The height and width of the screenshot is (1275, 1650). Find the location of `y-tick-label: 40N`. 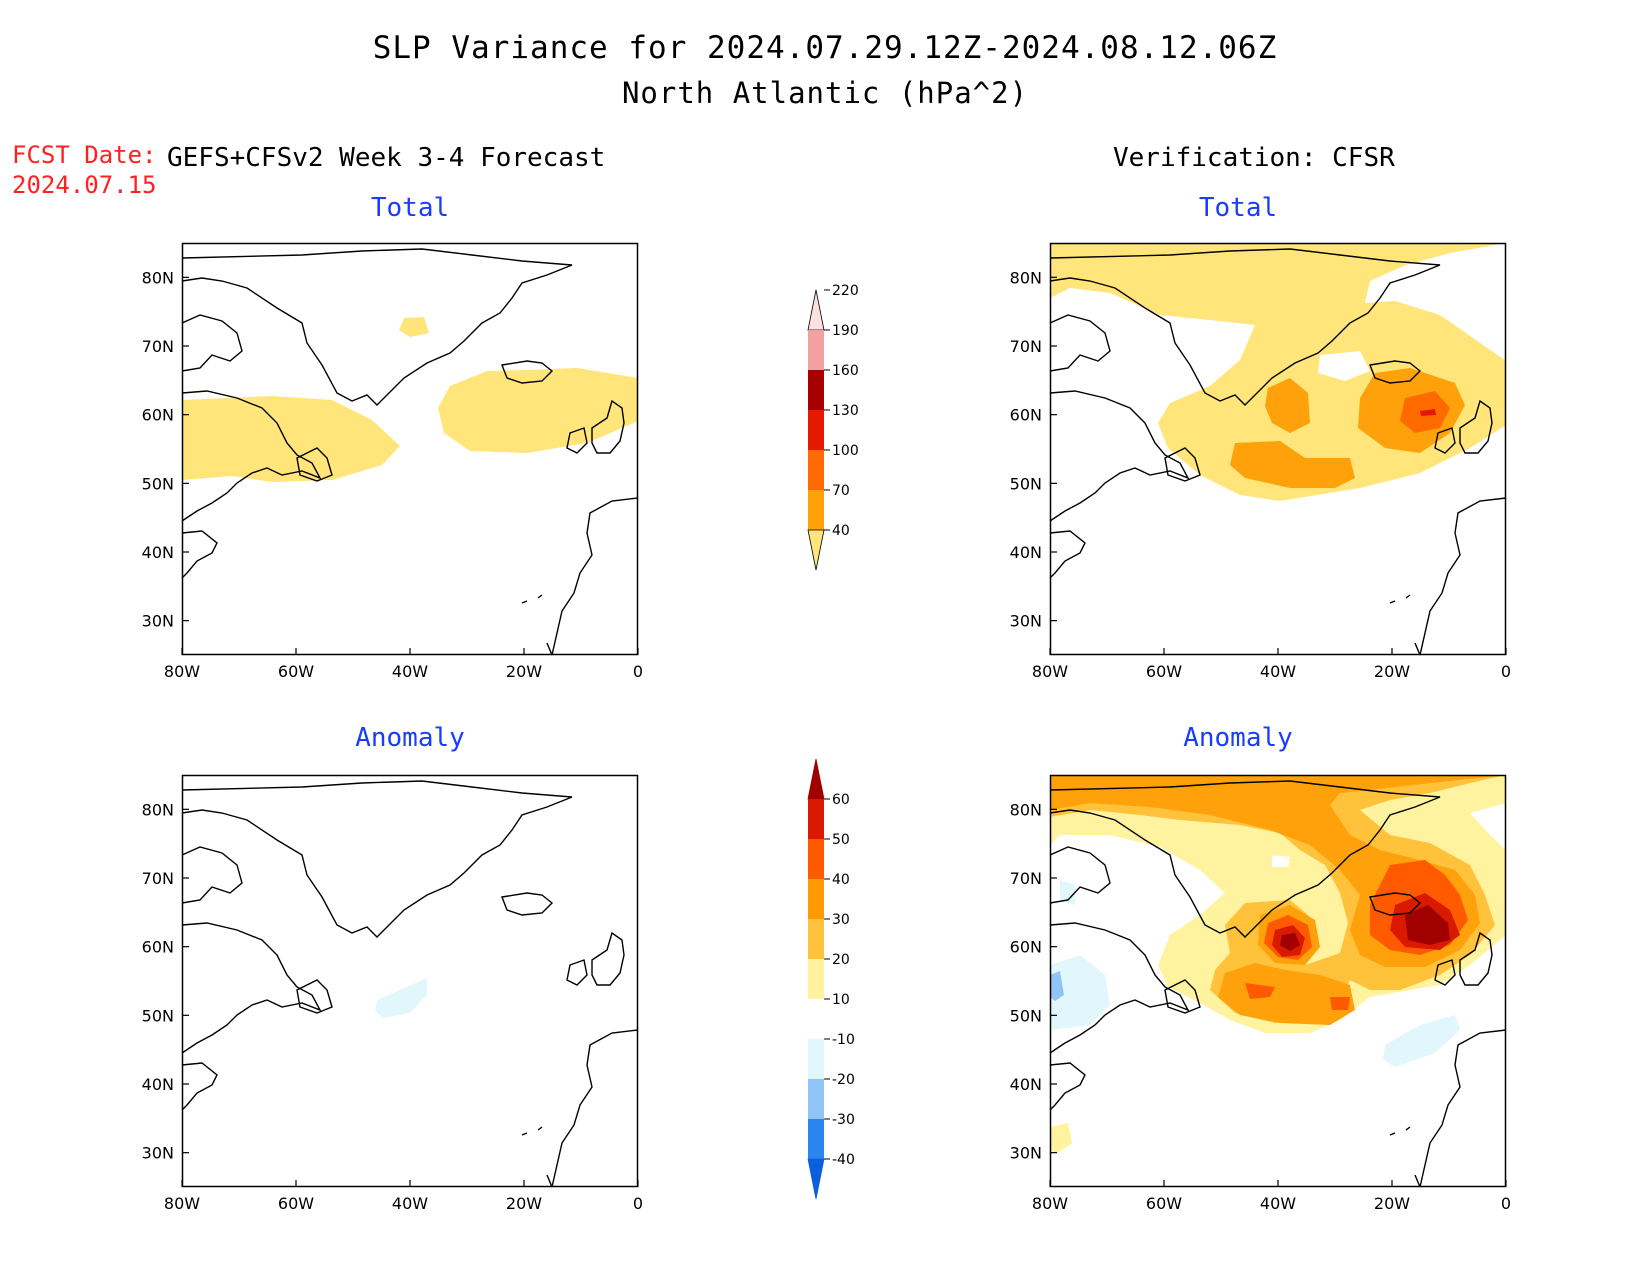

y-tick-label: 40N is located at coordinates (1026, 1084).